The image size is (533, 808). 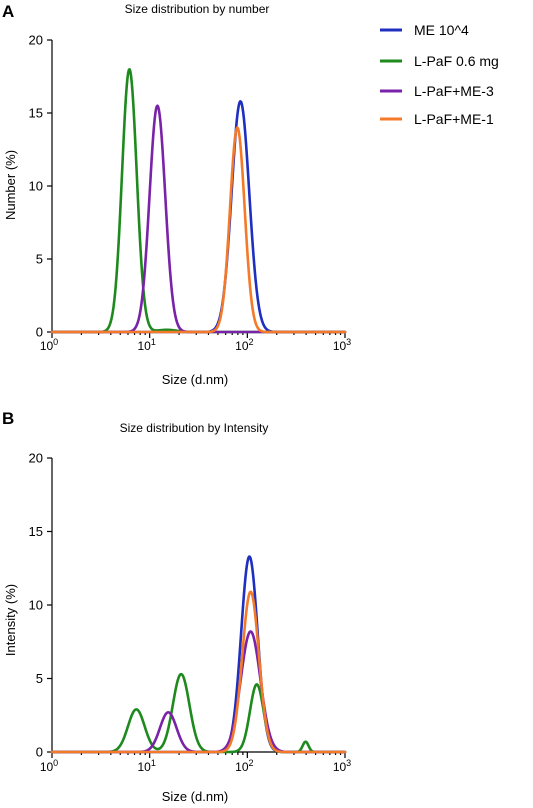 I want to click on legend-item: L-PaF 0.6 mg, so click(x=439, y=61).